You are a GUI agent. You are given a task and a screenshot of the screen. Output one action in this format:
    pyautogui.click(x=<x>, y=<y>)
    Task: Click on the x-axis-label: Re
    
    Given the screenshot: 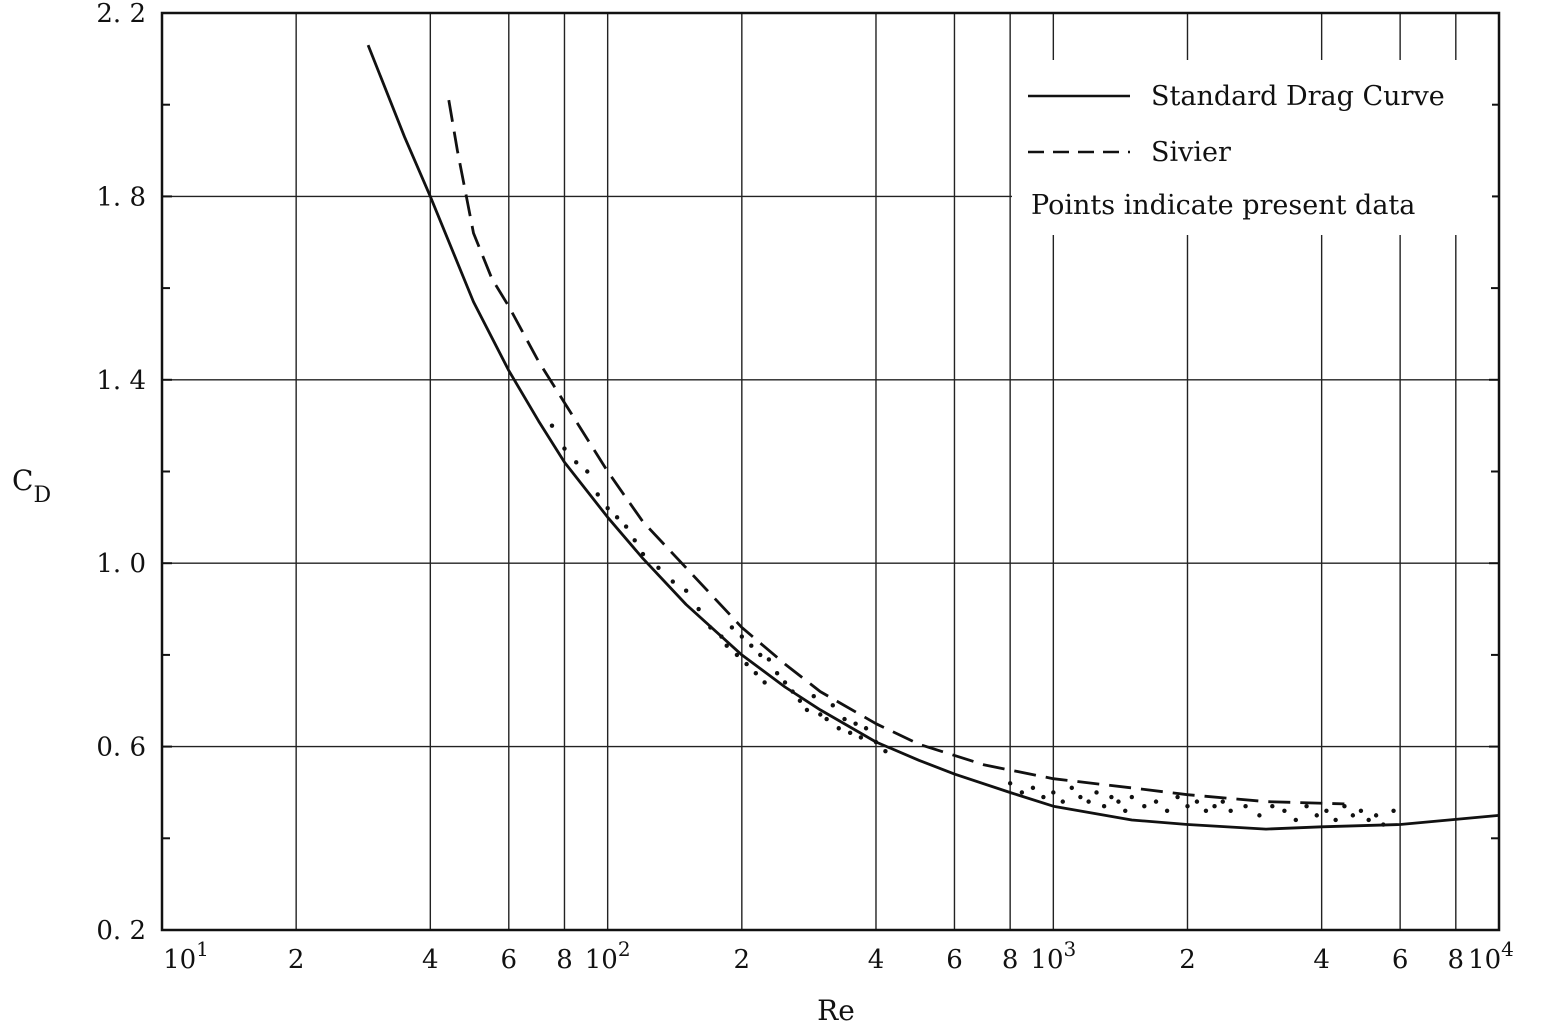 What is the action you would take?
    pyautogui.click(x=836, y=1010)
    